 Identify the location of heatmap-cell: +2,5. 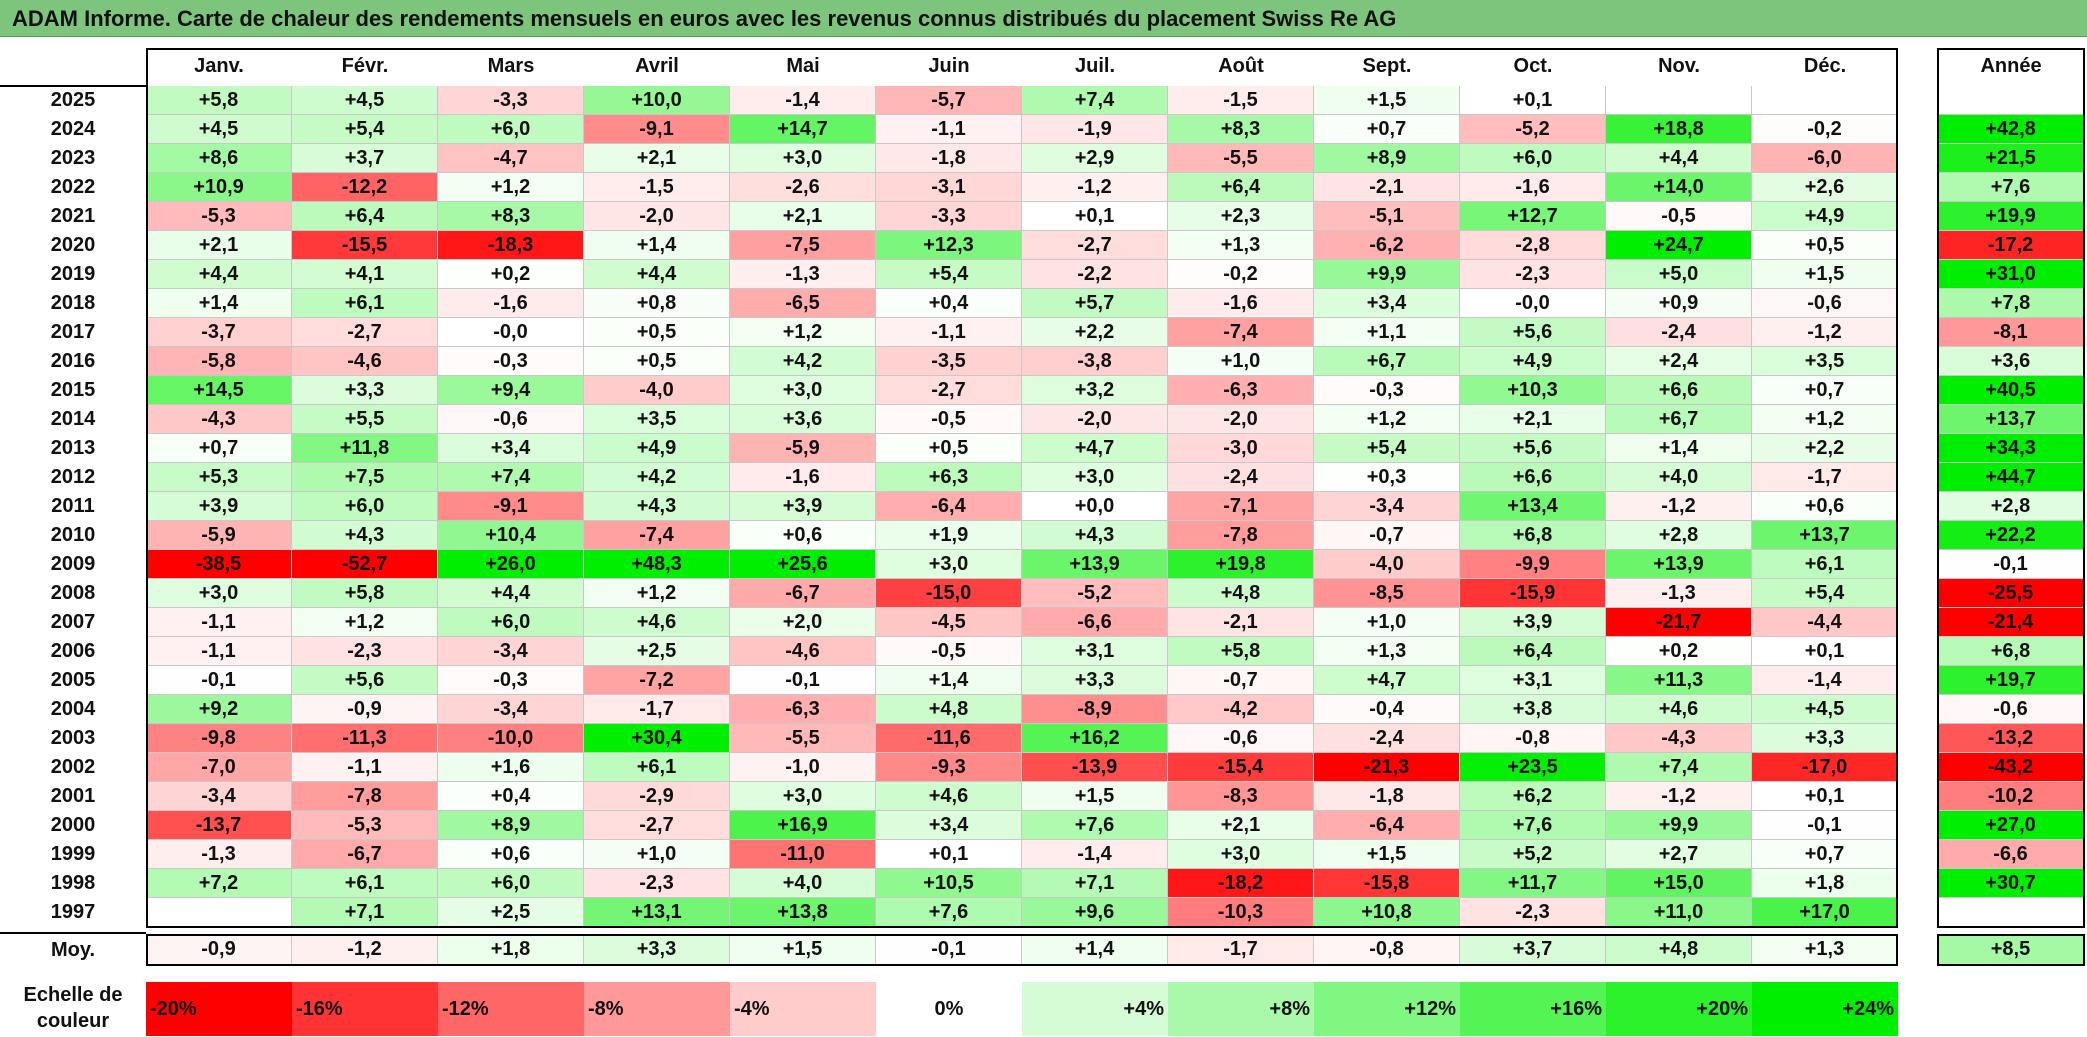
(511, 912).